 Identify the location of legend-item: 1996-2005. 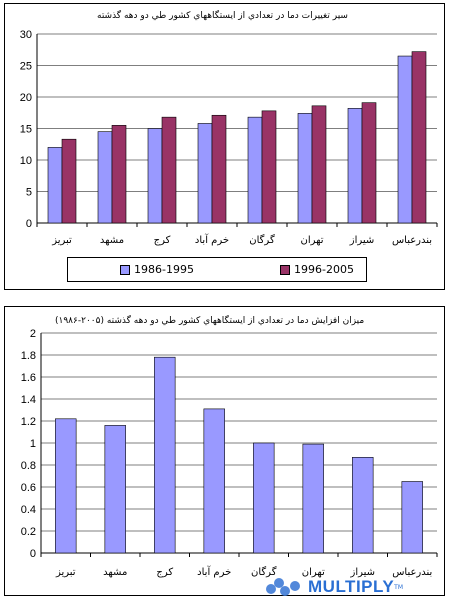
(317, 269).